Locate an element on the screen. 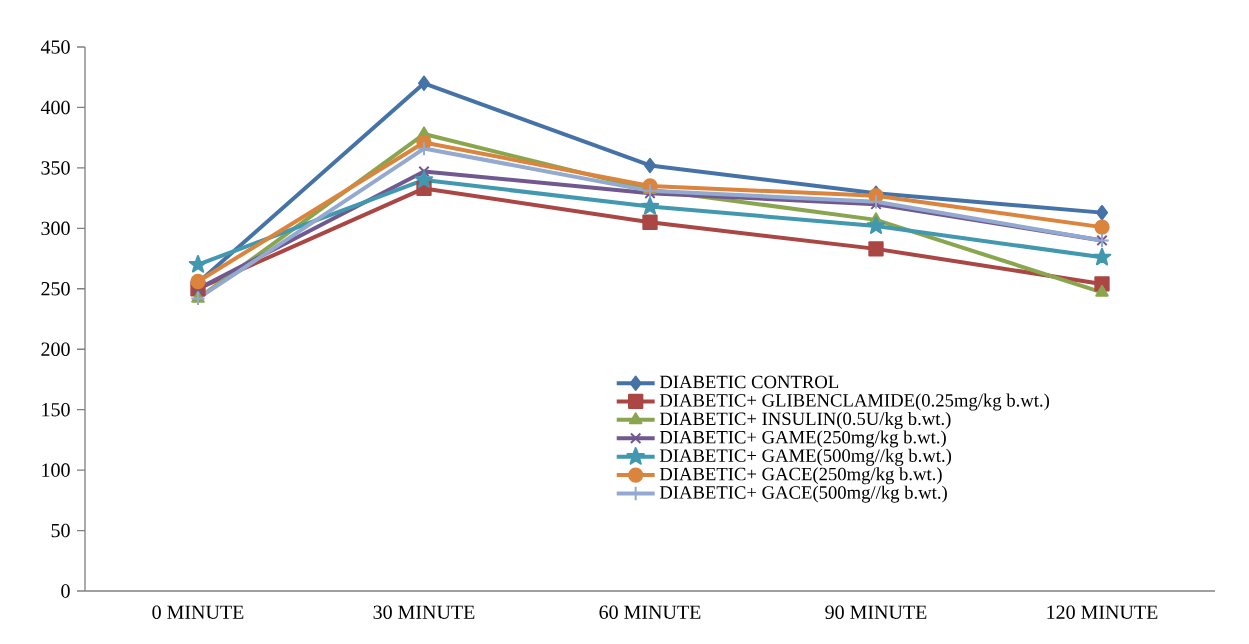  legend-label: DIABETIC+ INSULIN(0.5U/kg b.wt.) is located at coordinates (805, 420).